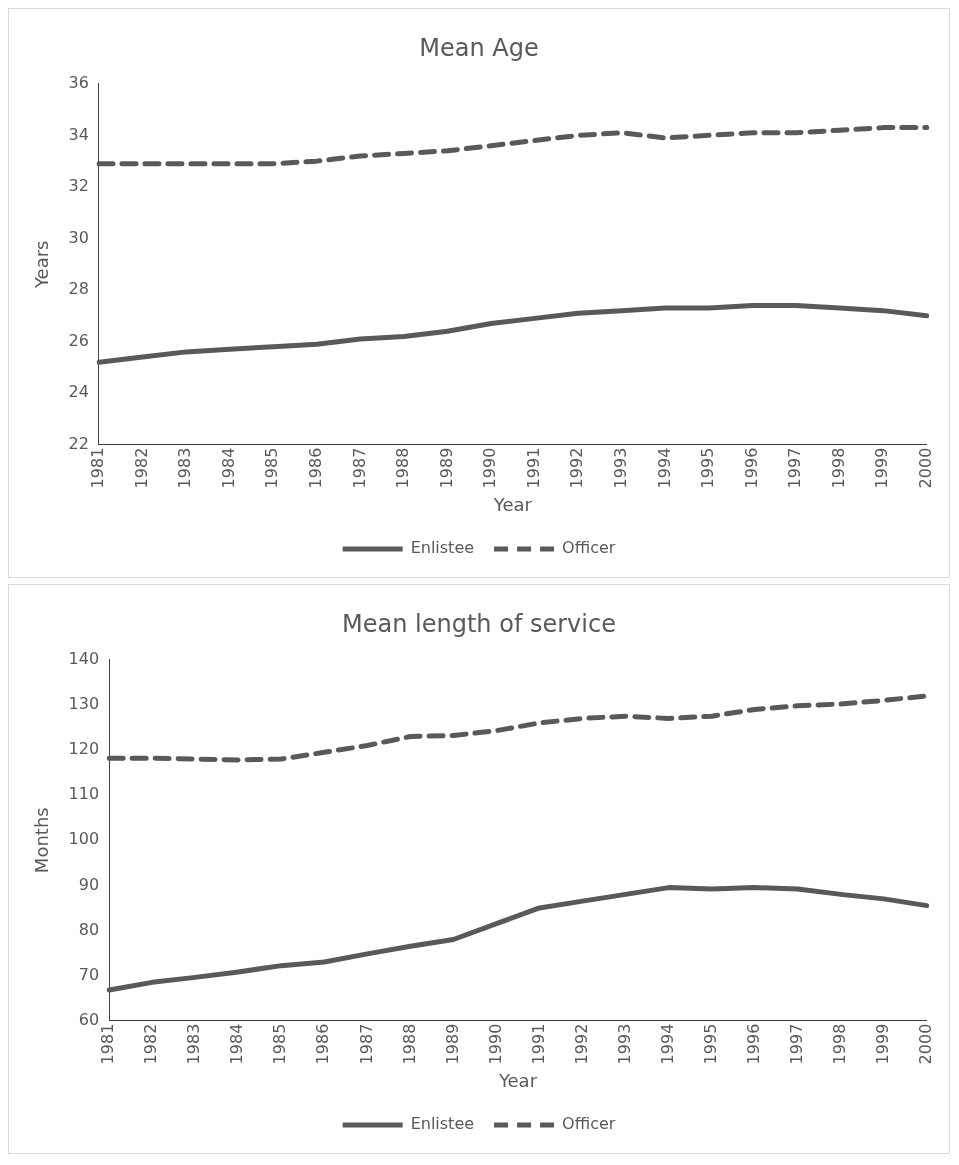 The width and height of the screenshot is (959, 1165). What do you see at coordinates (78, 134) in the screenshot?
I see `y-tick-label: 34` at bounding box center [78, 134].